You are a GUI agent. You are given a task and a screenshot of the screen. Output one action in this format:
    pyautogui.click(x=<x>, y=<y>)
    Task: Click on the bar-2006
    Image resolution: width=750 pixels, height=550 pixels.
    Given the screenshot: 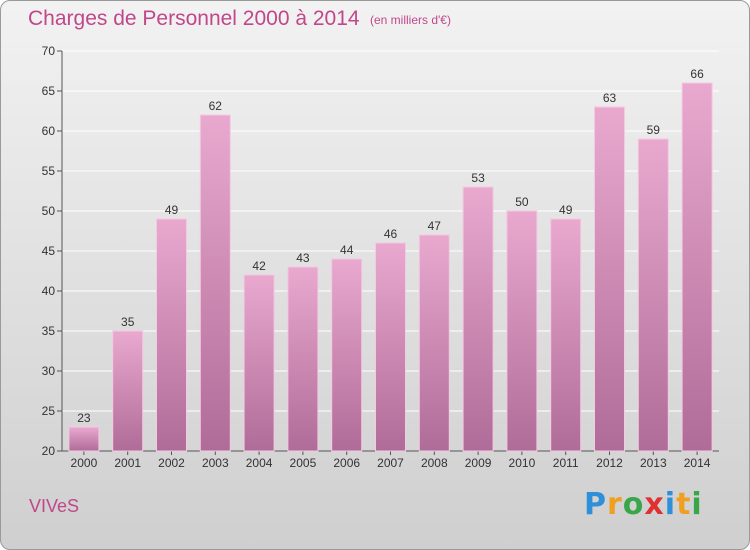 What is the action you would take?
    pyautogui.click(x=347, y=355)
    